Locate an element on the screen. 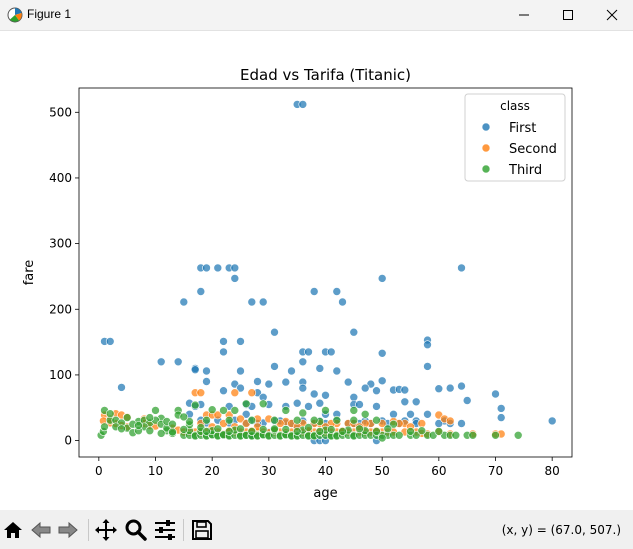 The image size is (633, 549). forward-icon is located at coordinates (68, 530).